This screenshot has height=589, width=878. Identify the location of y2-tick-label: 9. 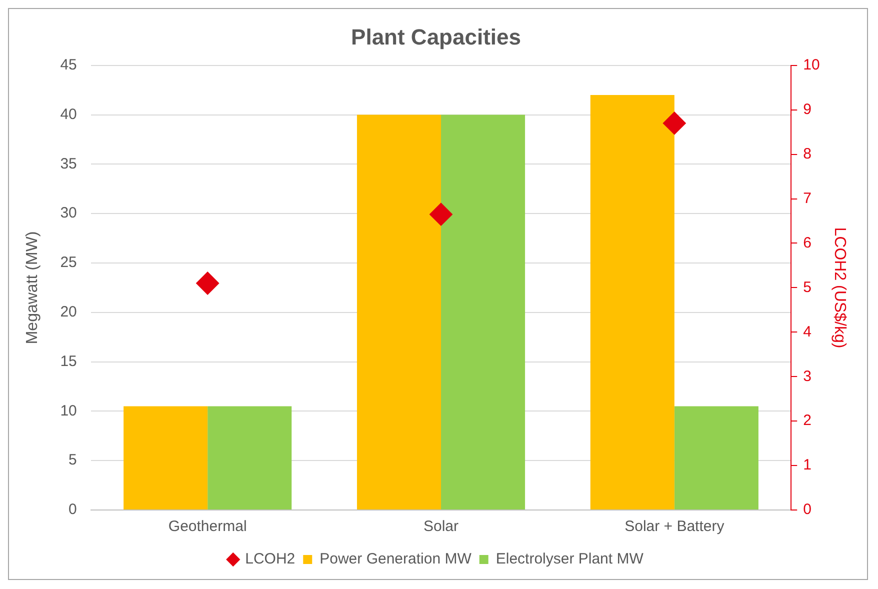
(807, 109).